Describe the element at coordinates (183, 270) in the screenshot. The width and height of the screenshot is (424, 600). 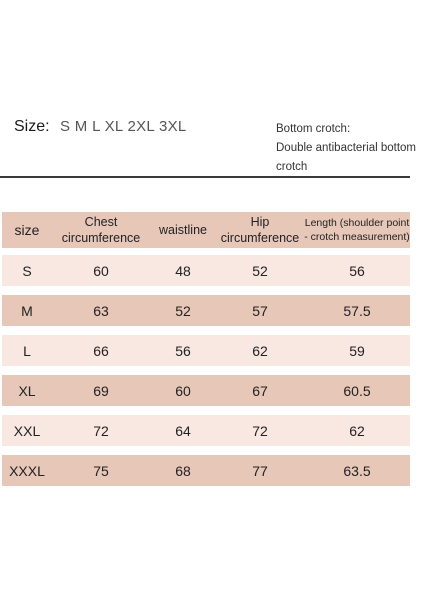
I see `cell-waist: 48` at that location.